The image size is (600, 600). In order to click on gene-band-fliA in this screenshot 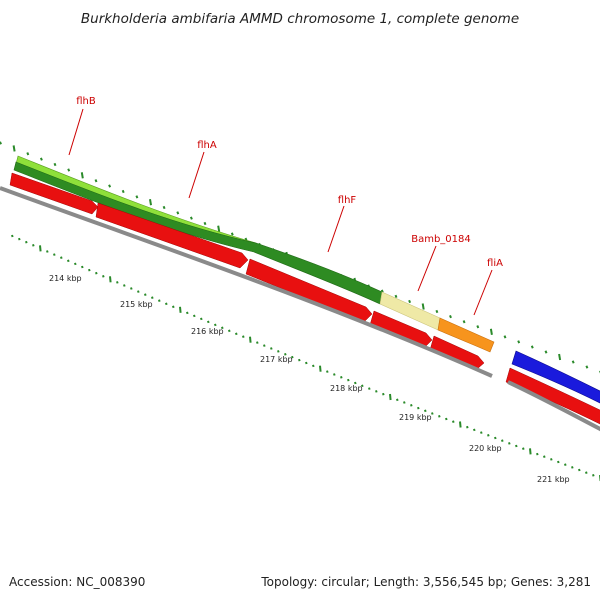, I will do `click(466, 335)`.